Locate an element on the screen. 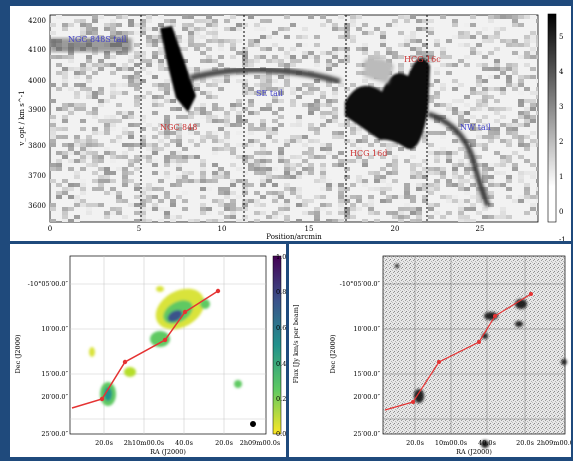  svg-text: 2h10m00.0s is located at coordinates (144, 443).